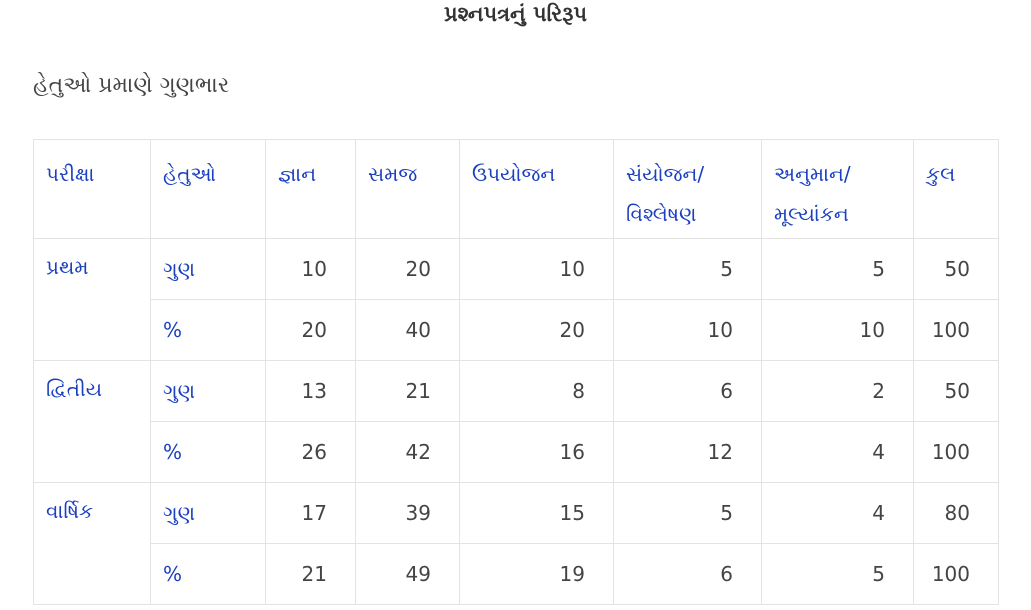 This screenshot has width=1031, height=610. I want to click on value-cell: 13, so click(310, 391).